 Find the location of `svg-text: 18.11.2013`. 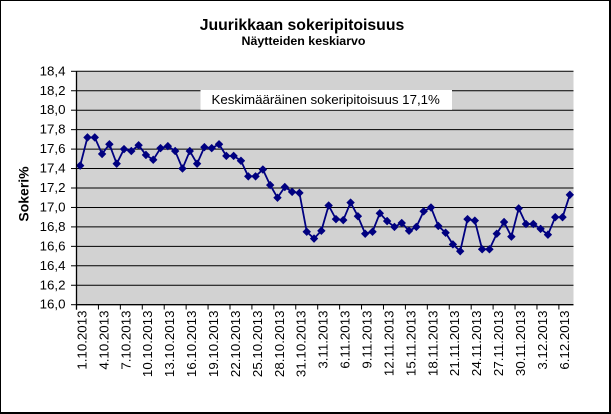

svg-text: 18.11.2013 is located at coordinates (432, 344).